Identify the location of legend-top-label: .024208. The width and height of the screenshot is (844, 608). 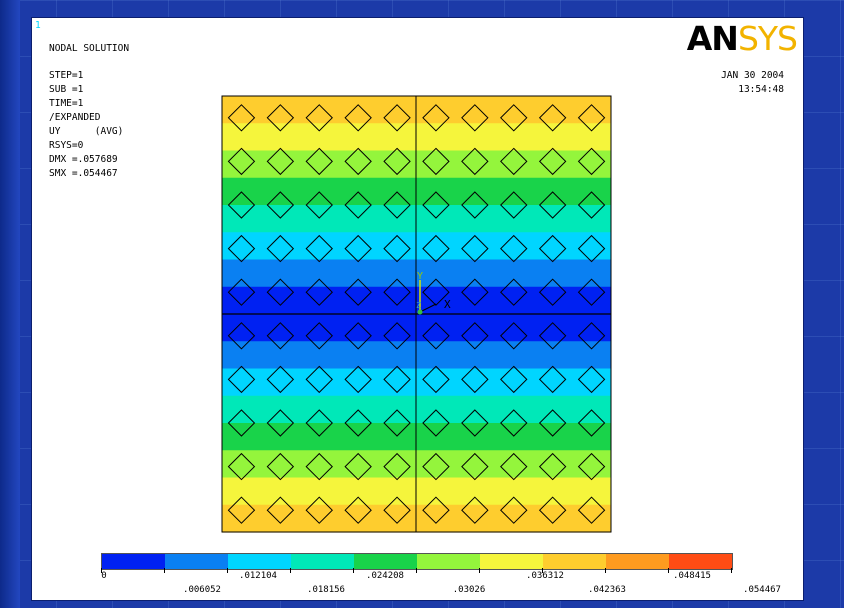
(385, 576).